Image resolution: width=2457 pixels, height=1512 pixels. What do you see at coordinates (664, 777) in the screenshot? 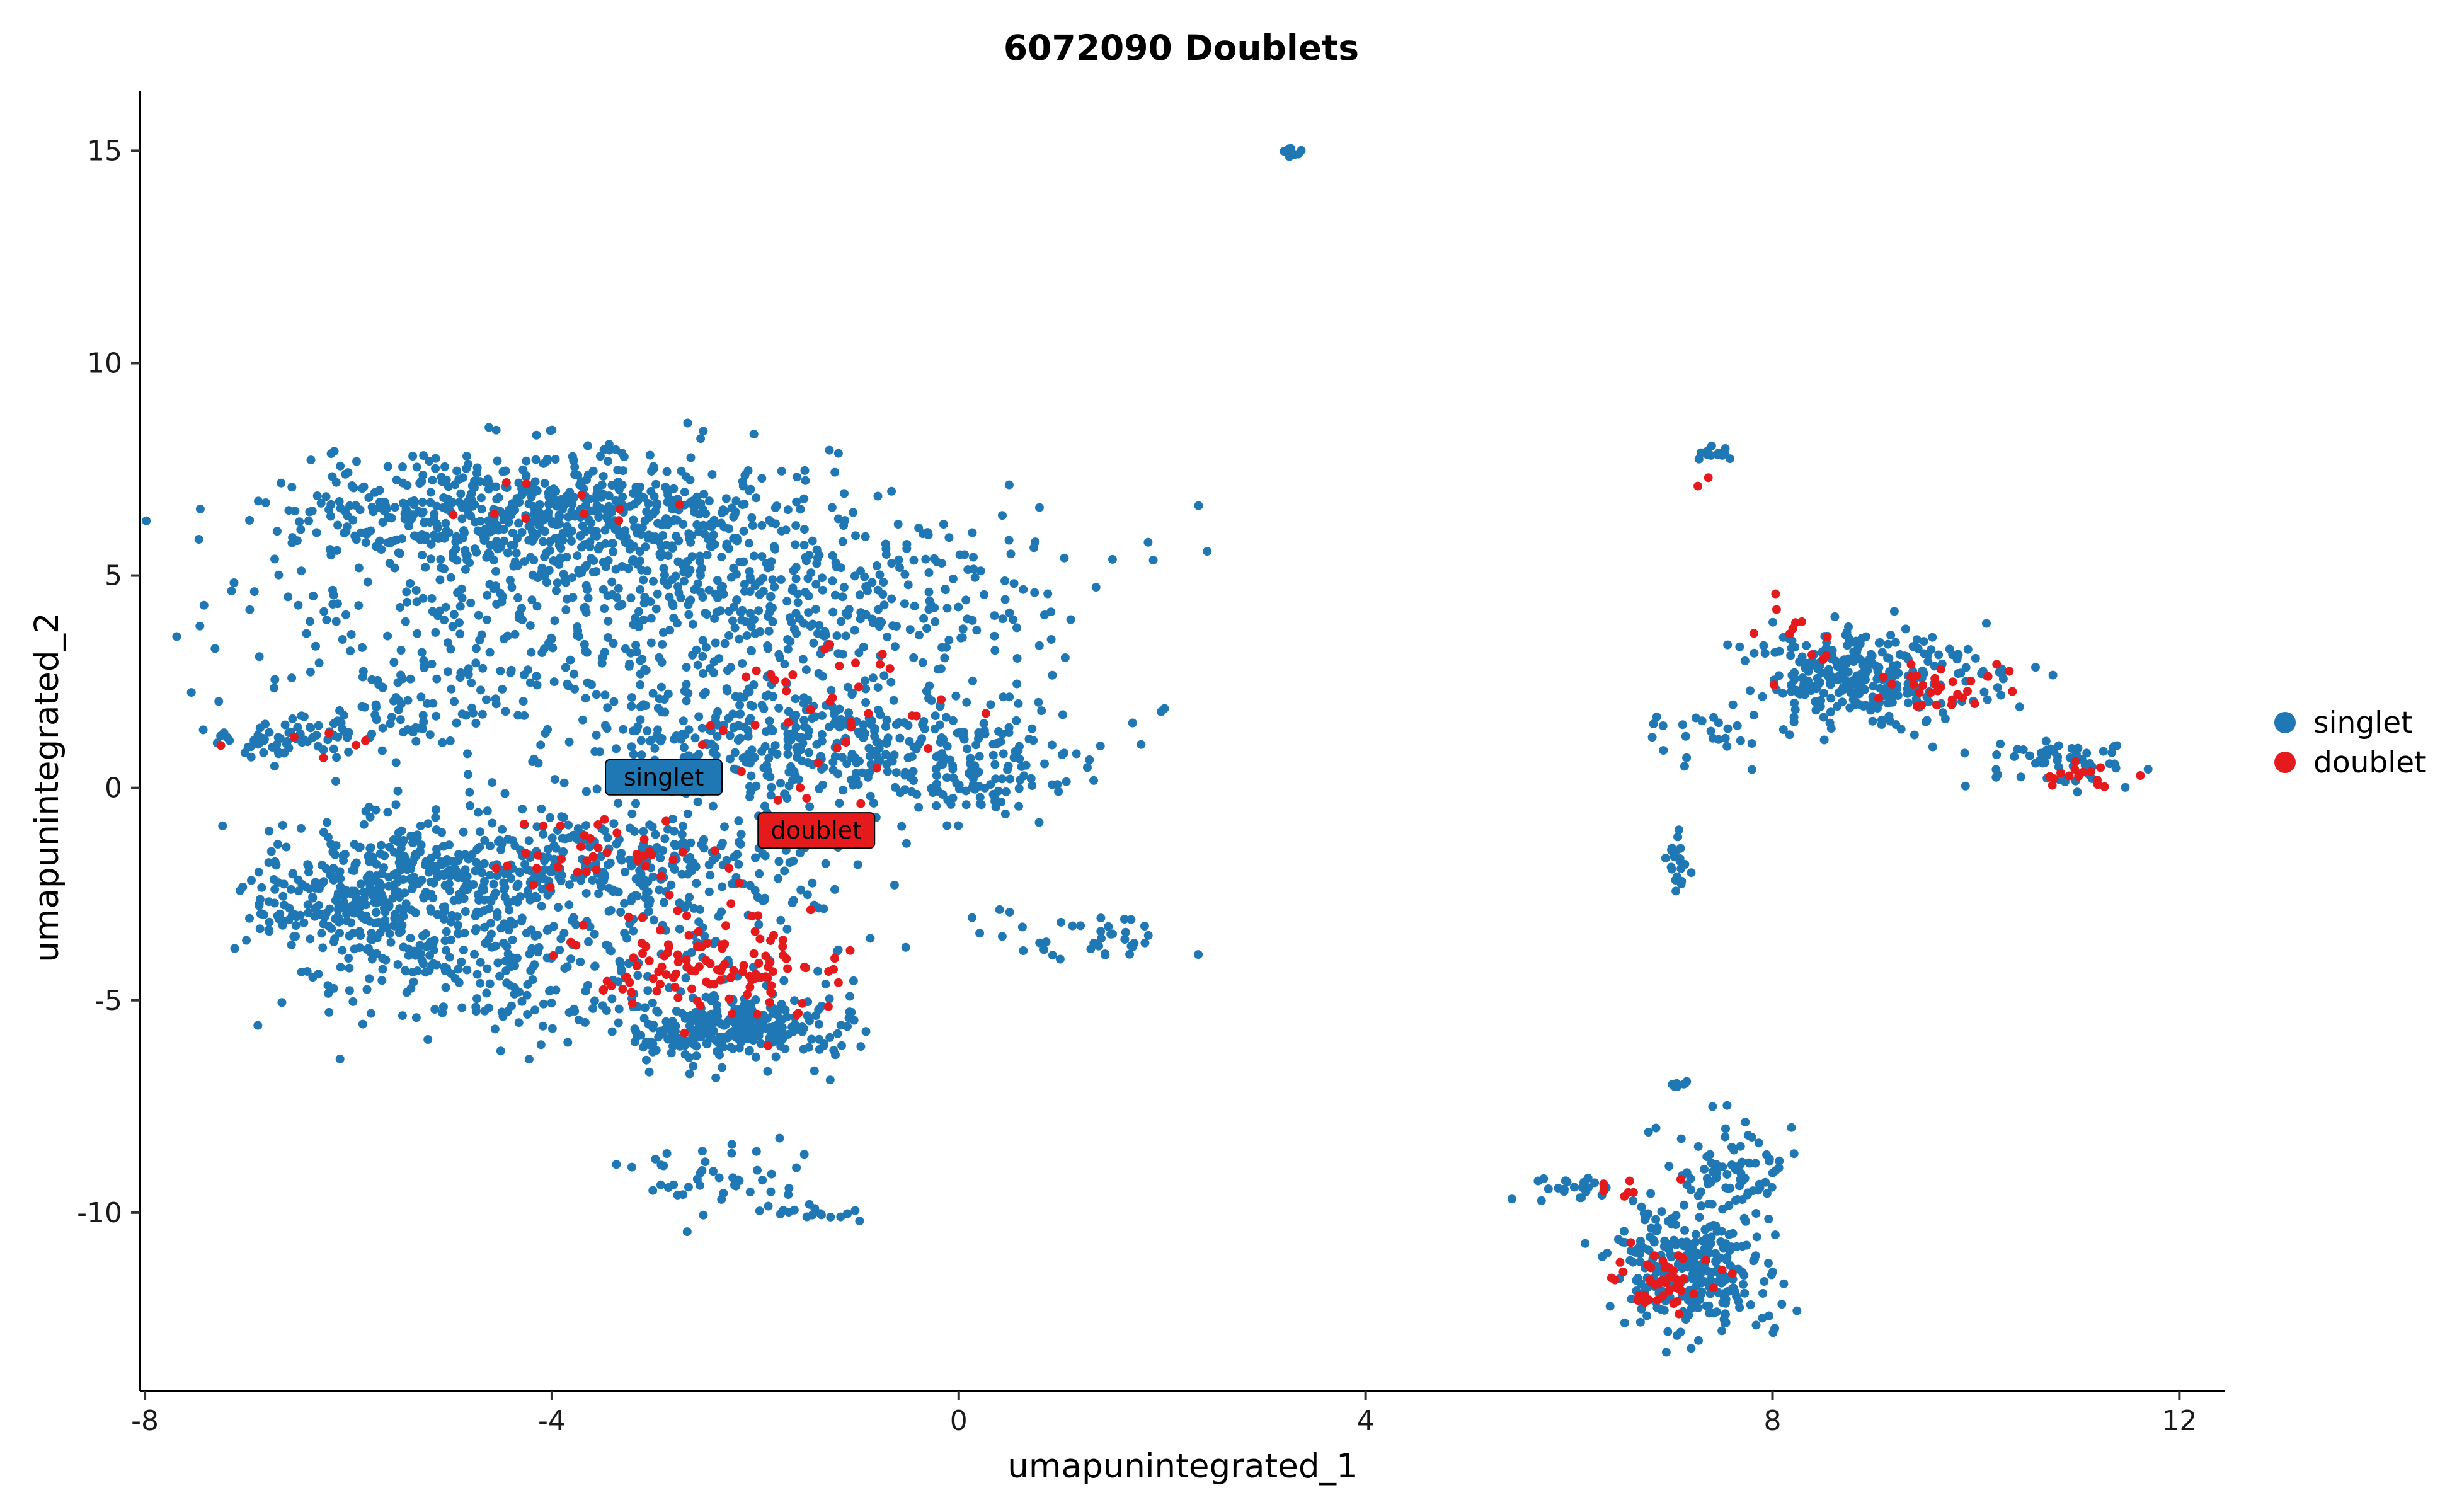
I see `cluster-label-singlet: singlet` at bounding box center [664, 777].